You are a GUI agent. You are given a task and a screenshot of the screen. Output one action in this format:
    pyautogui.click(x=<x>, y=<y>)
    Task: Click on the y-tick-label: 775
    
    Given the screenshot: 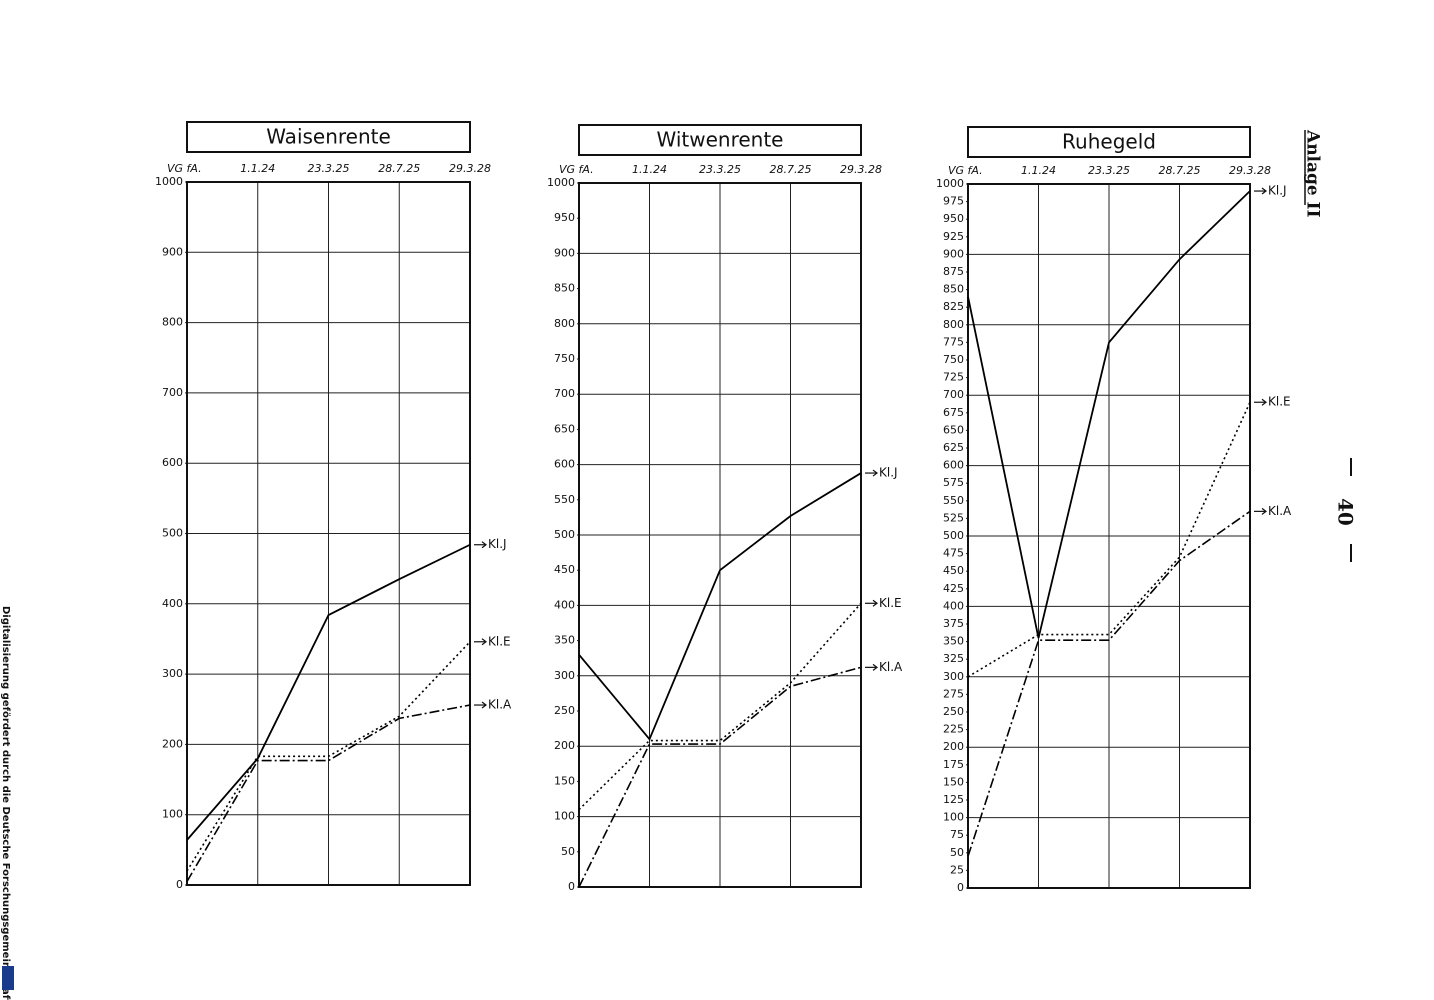 What is the action you would take?
    pyautogui.click(x=953, y=341)
    